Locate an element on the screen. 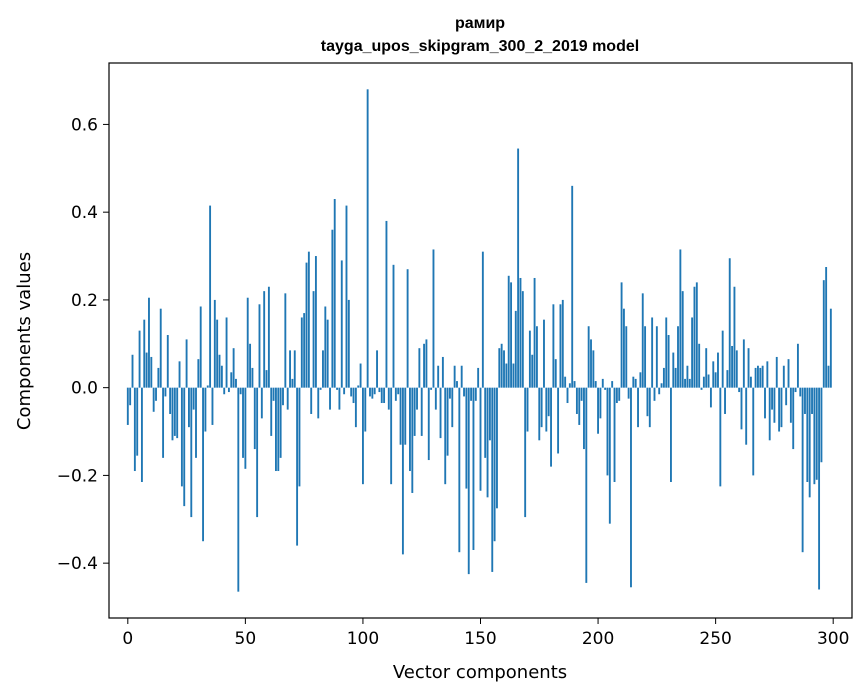 Image resolution: width=867 pixels, height=696 pixels. x-tick-label: 250 is located at coordinates (715, 639).